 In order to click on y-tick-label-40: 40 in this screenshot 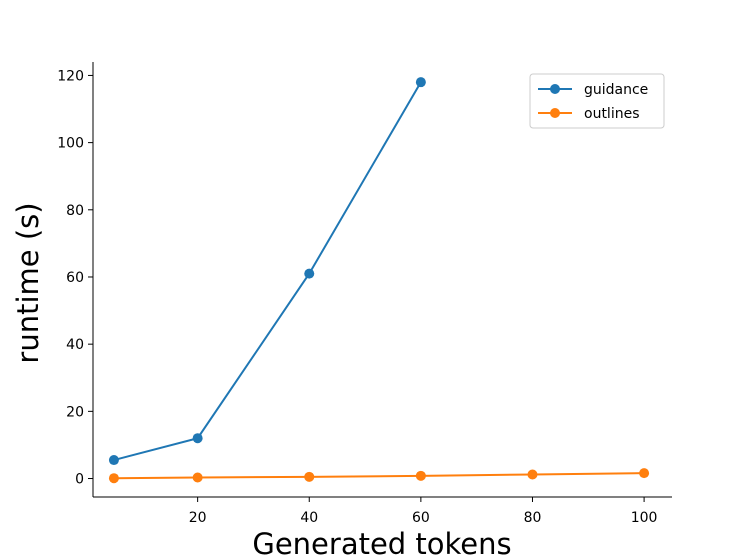, I will do `click(75, 345)`.